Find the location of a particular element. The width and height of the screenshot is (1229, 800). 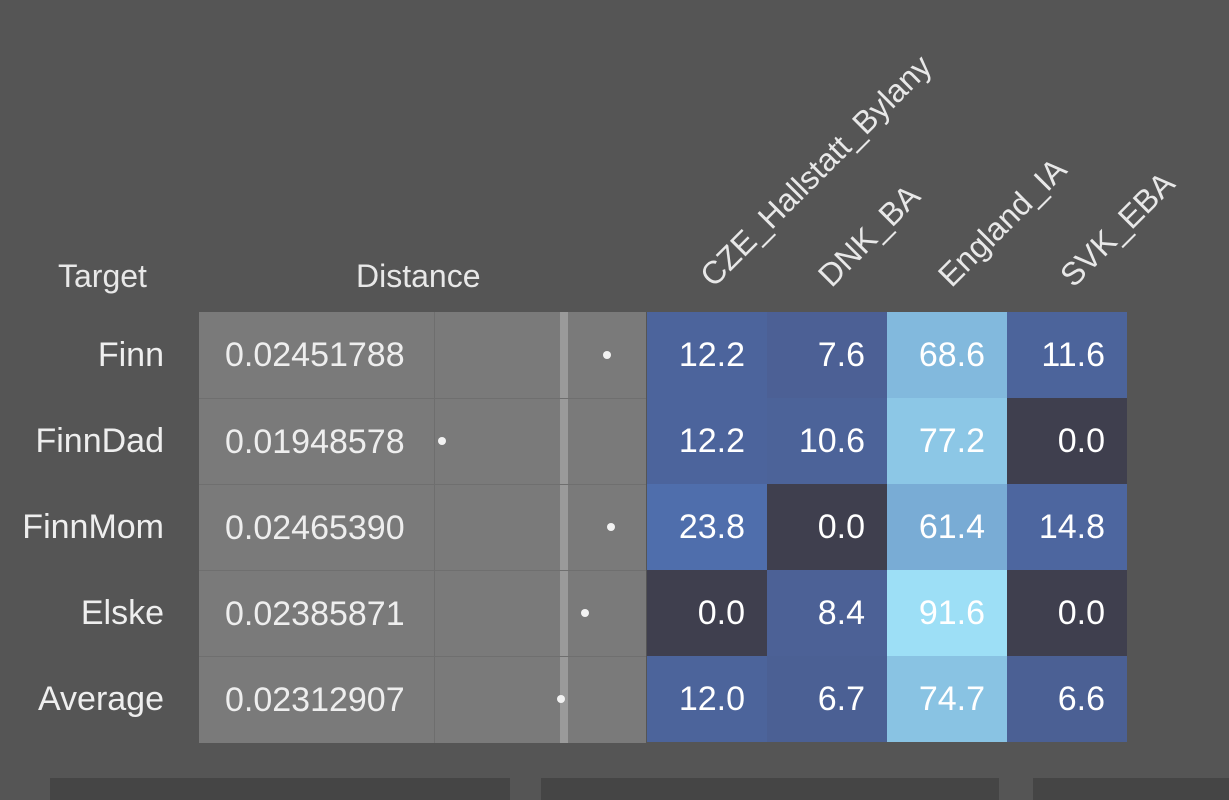

heatmap-cell: 61.4 is located at coordinates (947, 527).